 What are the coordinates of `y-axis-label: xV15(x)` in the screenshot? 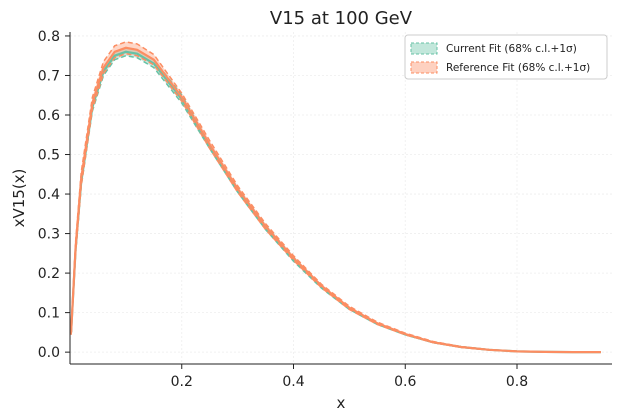 It's located at (19, 198).